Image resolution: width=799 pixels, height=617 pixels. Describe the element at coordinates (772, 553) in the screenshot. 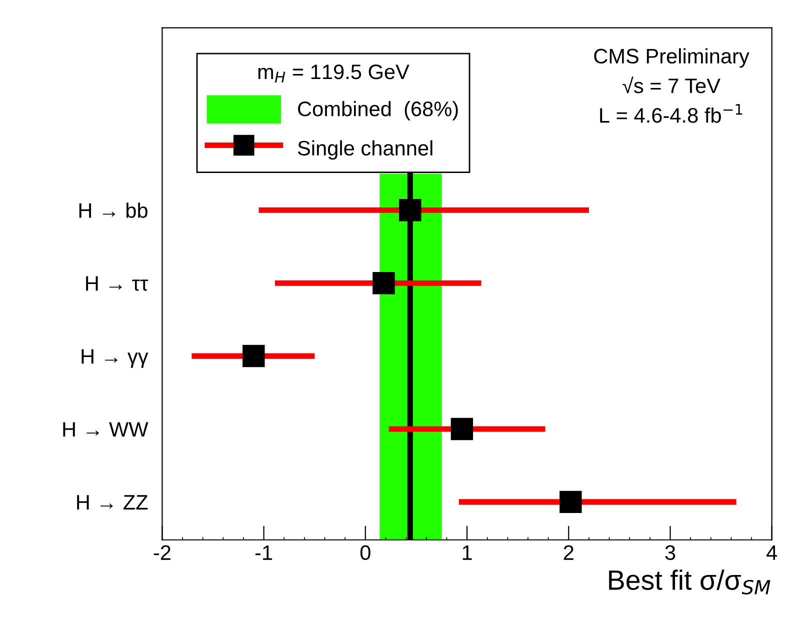

I see `x-tick-label: 4` at that location.